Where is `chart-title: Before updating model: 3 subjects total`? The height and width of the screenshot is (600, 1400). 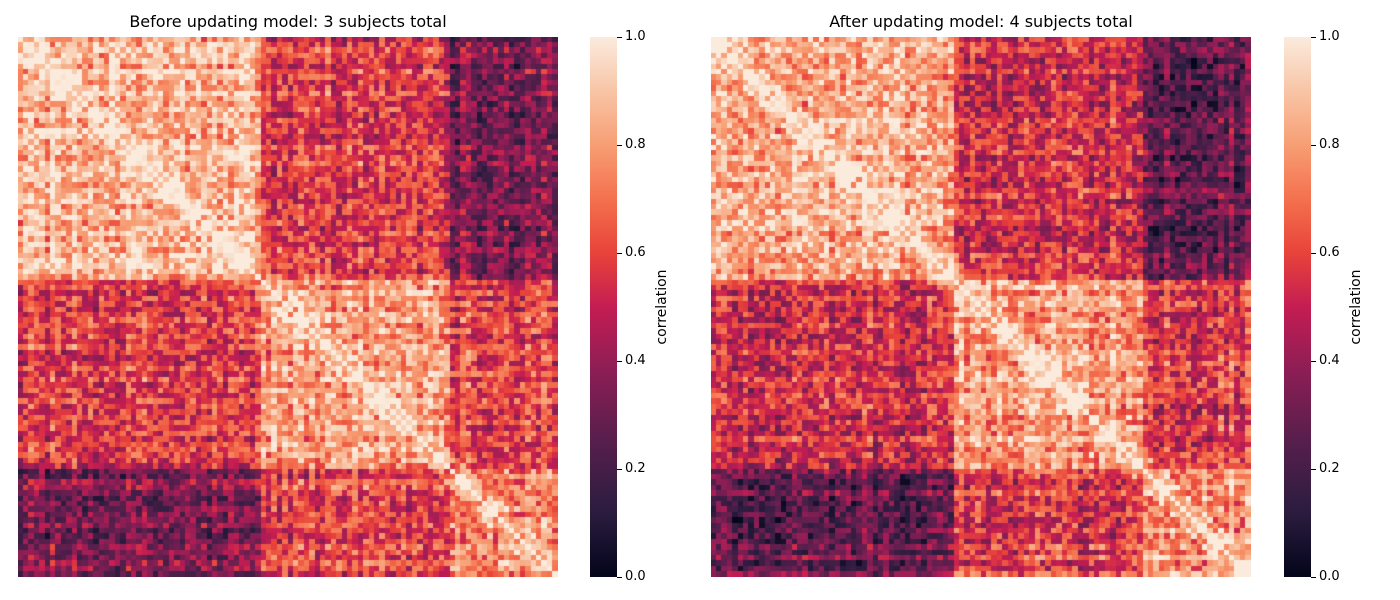
chart-title: Before updating model: 3 subjects total is located at coordinates (288, 21).